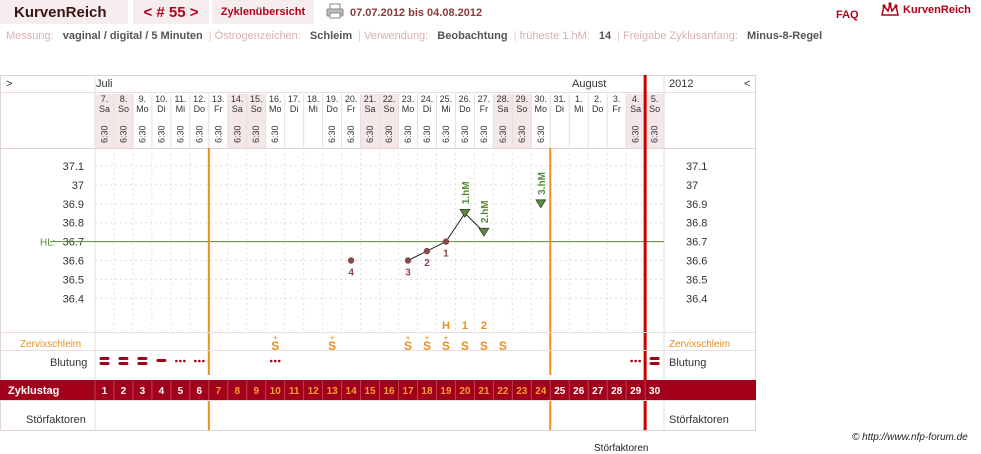  What do you see at coordinates (522, 391) in the screenshot?
I see `cycle-day-number: 23` at bounding box center [522, 391].